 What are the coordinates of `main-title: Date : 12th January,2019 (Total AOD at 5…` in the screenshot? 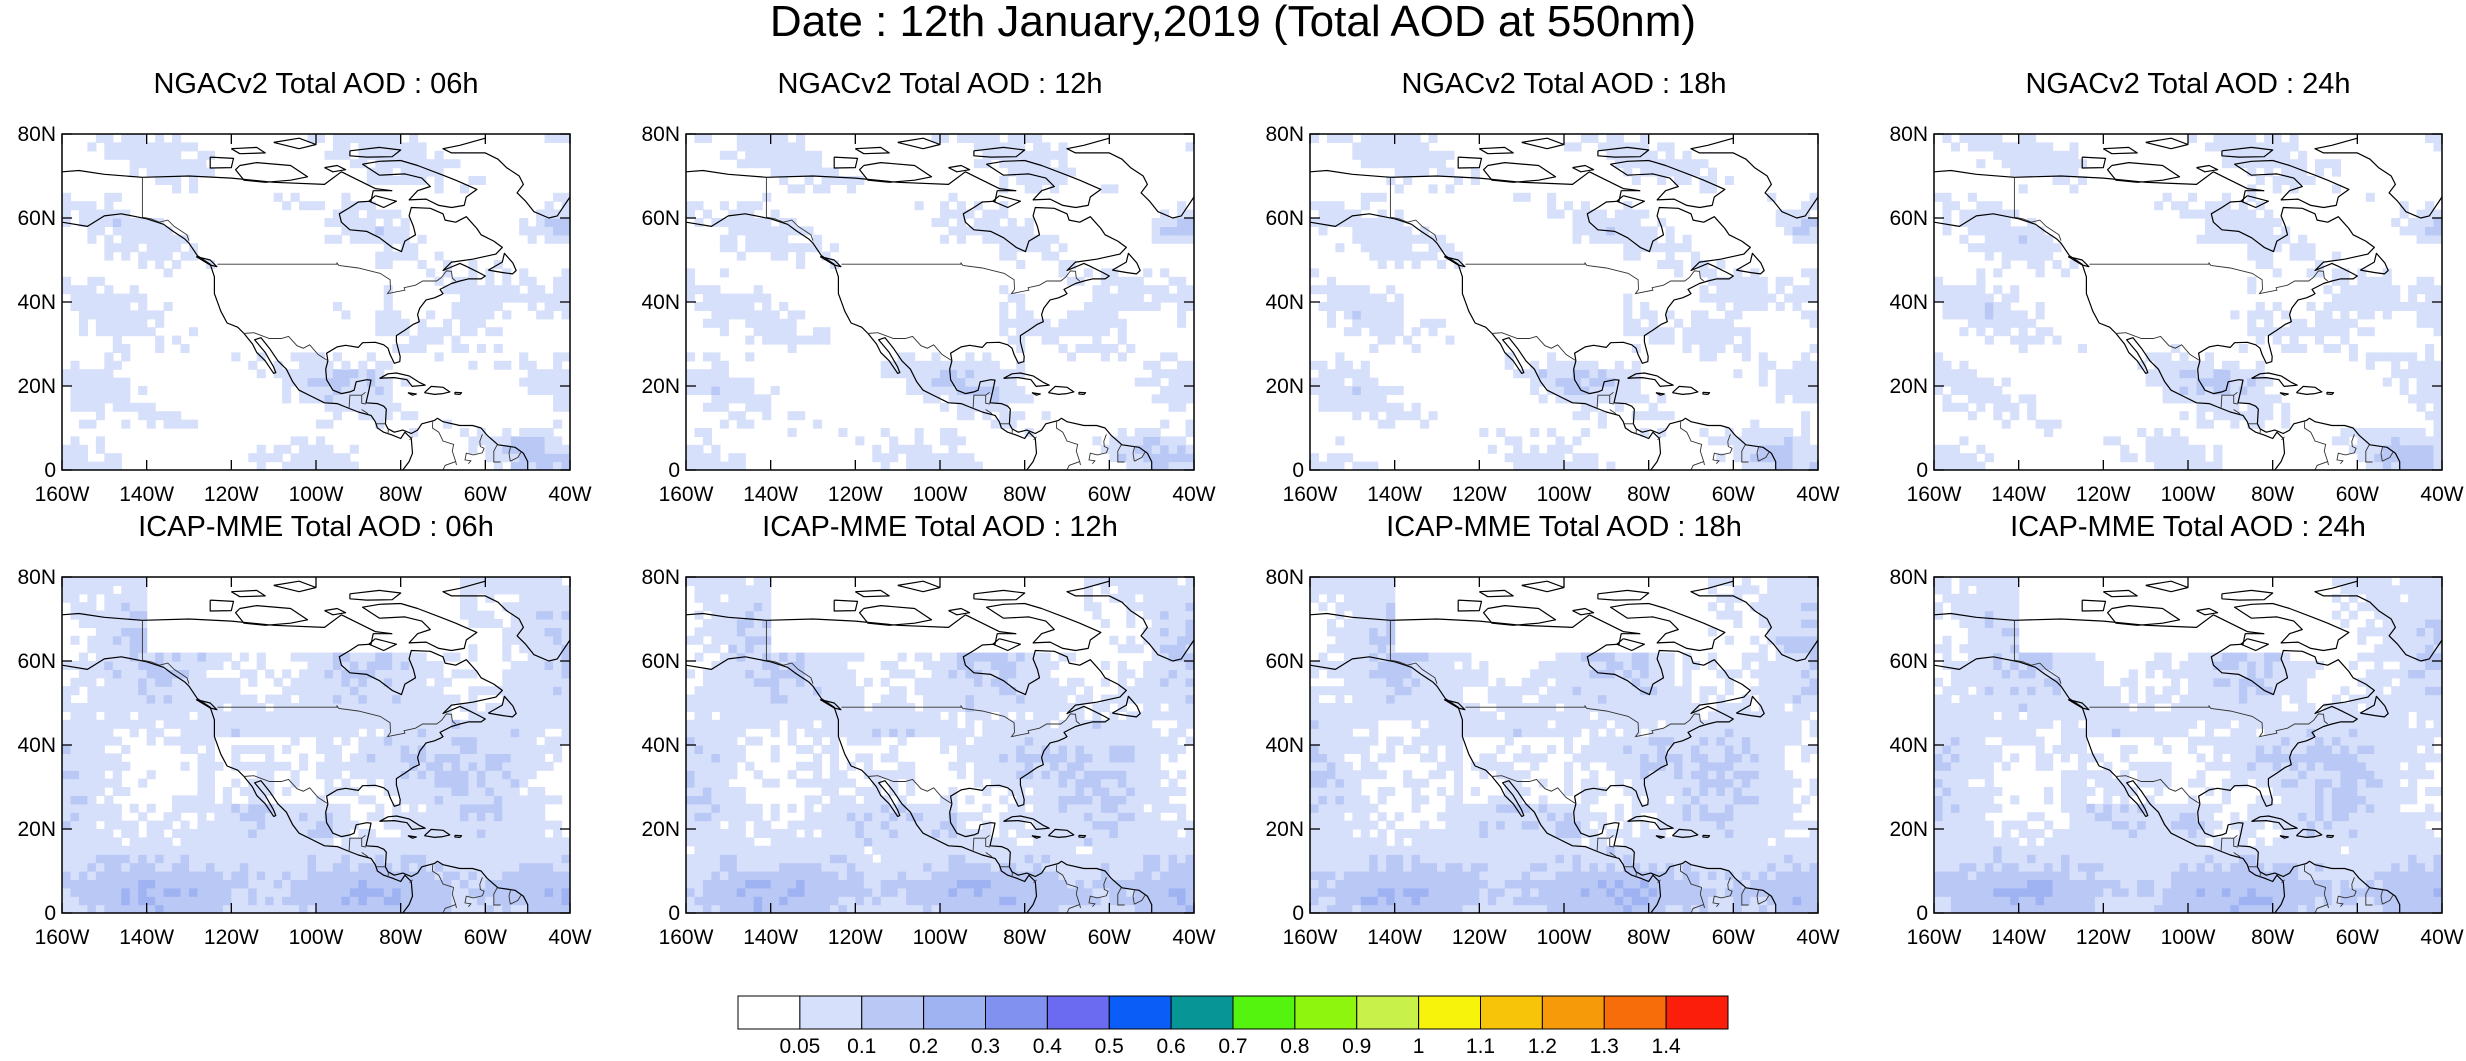 It's located at (1233, 22).